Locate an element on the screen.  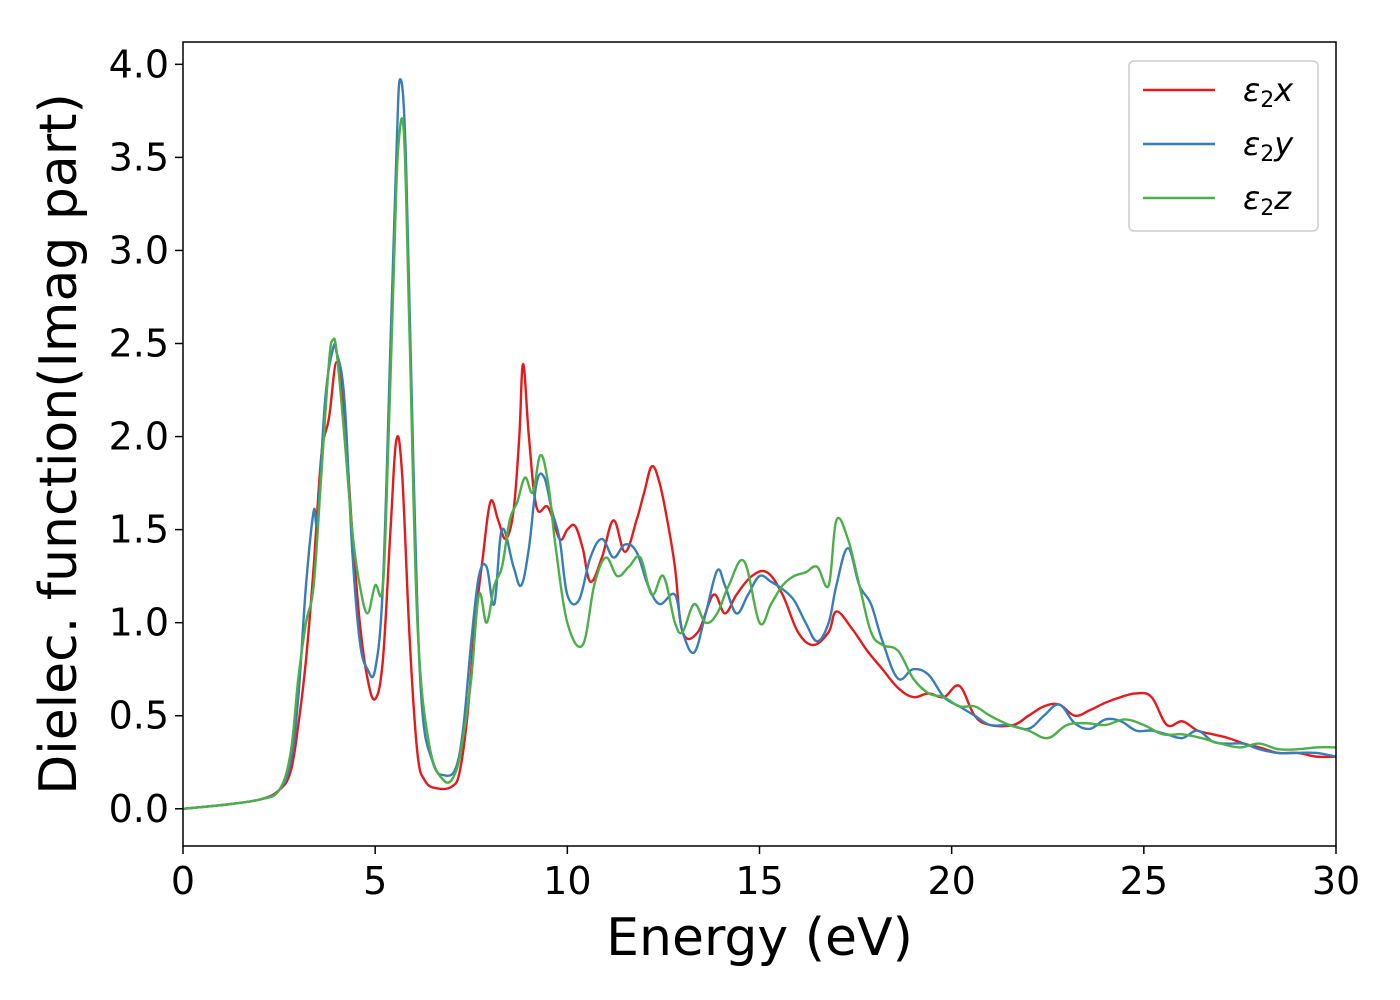
x-axis-label: Energy (eV) is located at coordinates (759, 938).